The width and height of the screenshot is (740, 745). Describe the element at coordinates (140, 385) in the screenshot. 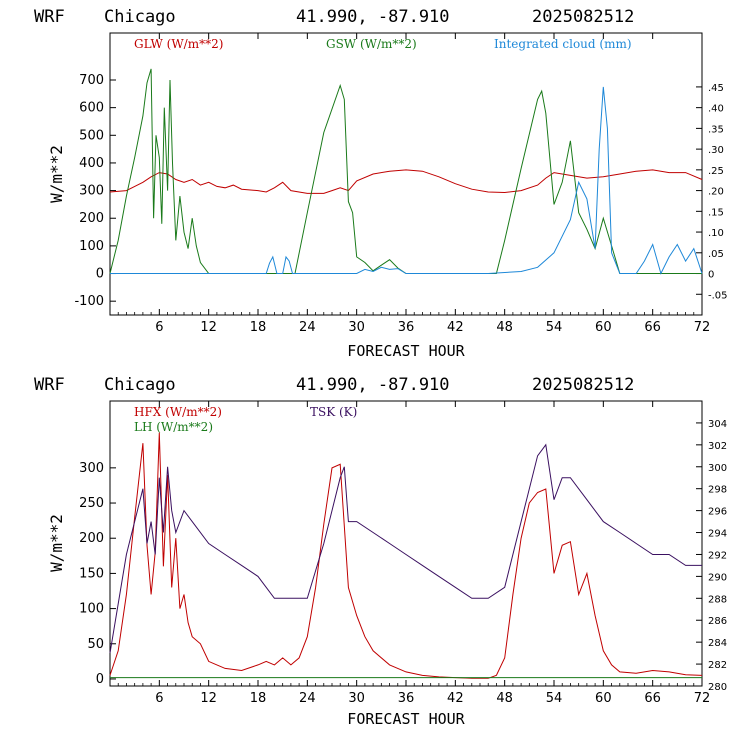

I see `p2-header-location: Chicago` at that location.